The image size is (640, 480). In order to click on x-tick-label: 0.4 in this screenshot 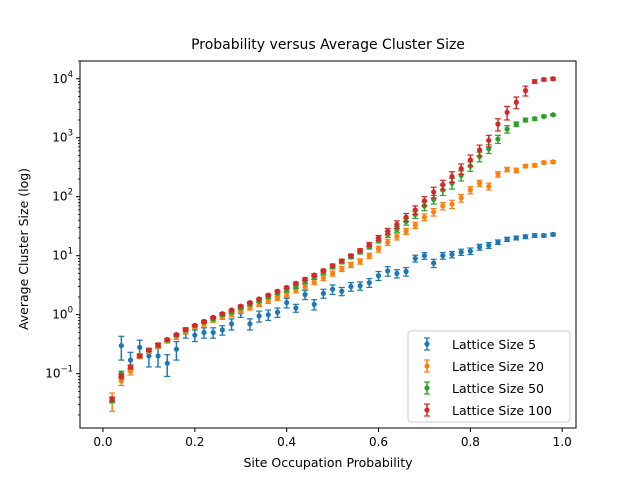, I will do `click(286, 442)`.